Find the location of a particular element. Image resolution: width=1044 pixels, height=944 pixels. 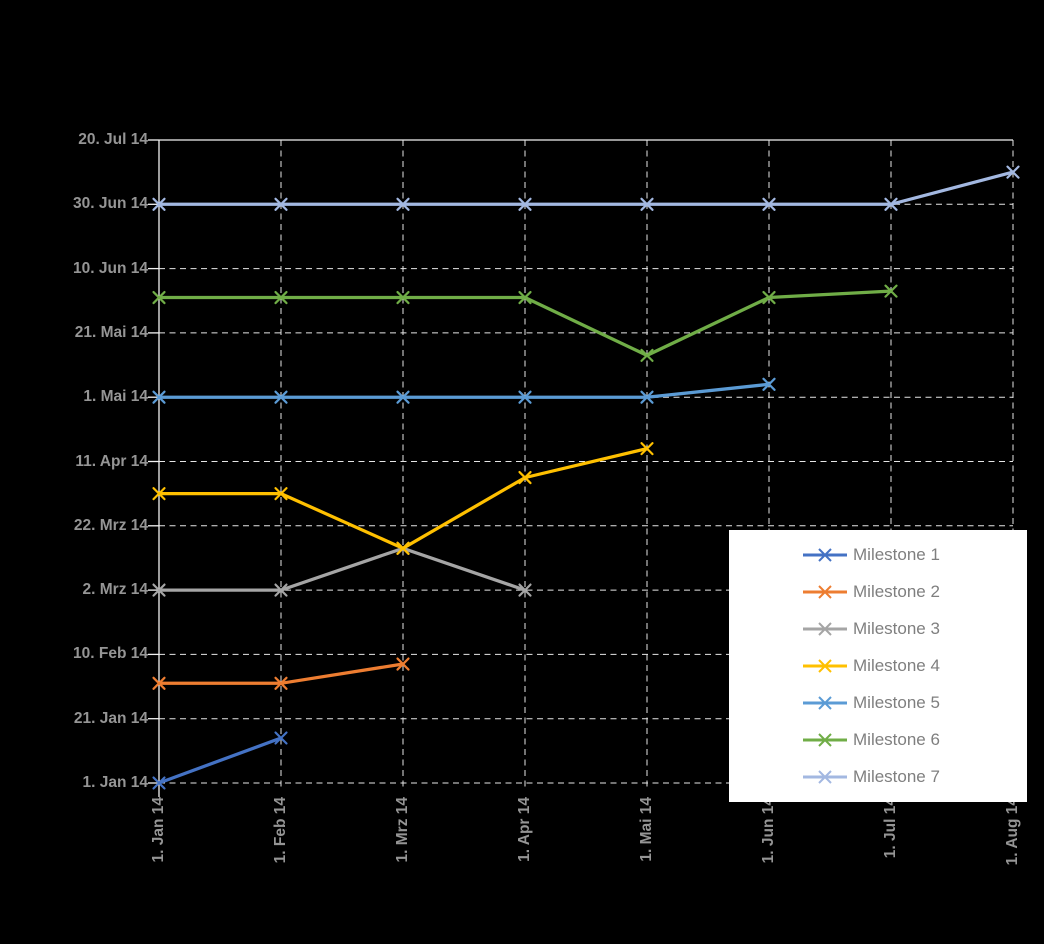

x-axis-tick-label: 1. Jul 14 is located at coordinates (890, 828).